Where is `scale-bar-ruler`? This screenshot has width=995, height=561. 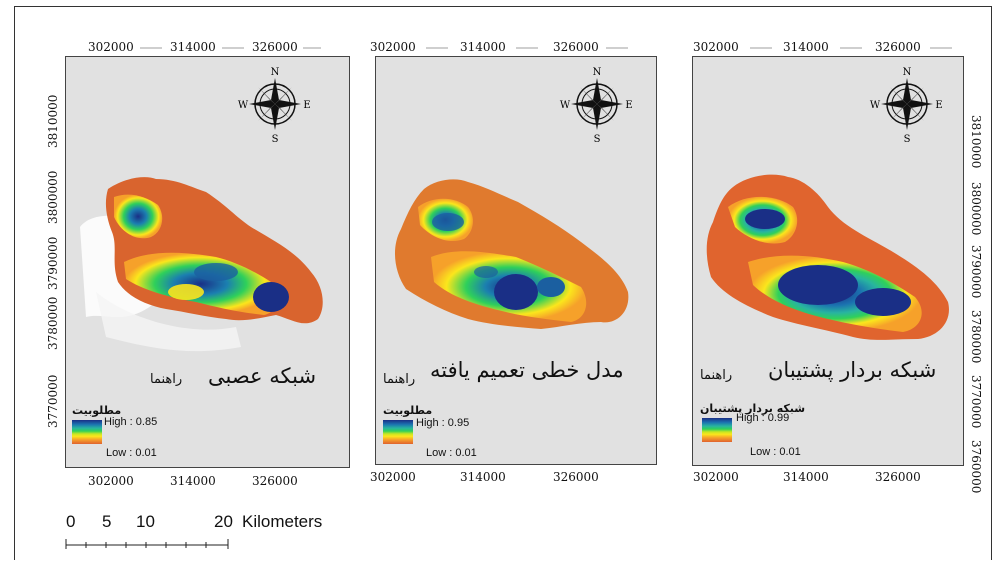
scale-bar-ruler is located at coordinates (147, 544).